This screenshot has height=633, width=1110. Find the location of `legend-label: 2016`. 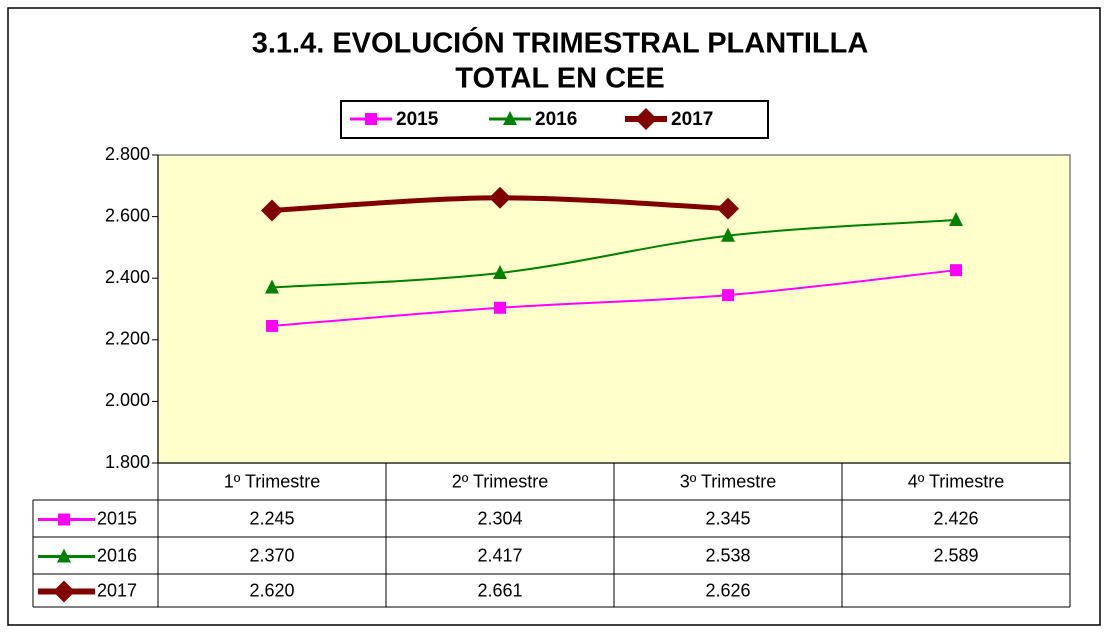

legend-label: 2016 is located at coordinates (556, 119).